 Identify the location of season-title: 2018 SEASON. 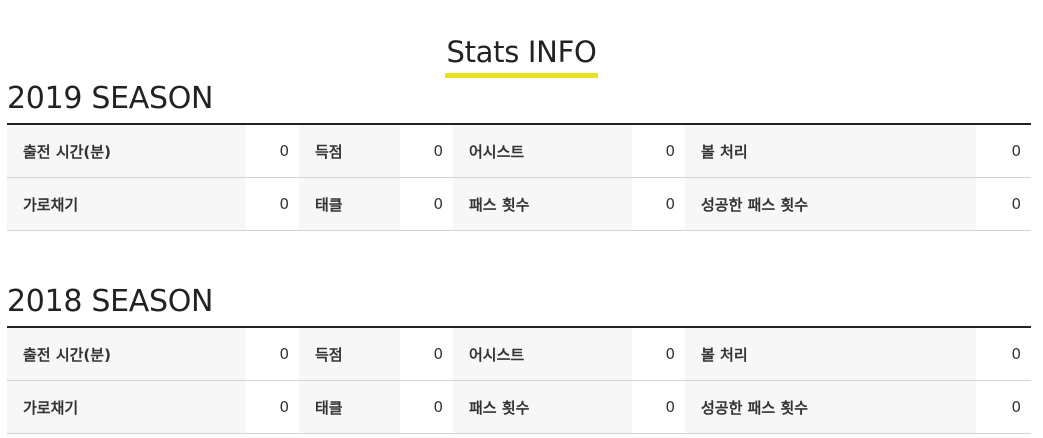
(110, 301).